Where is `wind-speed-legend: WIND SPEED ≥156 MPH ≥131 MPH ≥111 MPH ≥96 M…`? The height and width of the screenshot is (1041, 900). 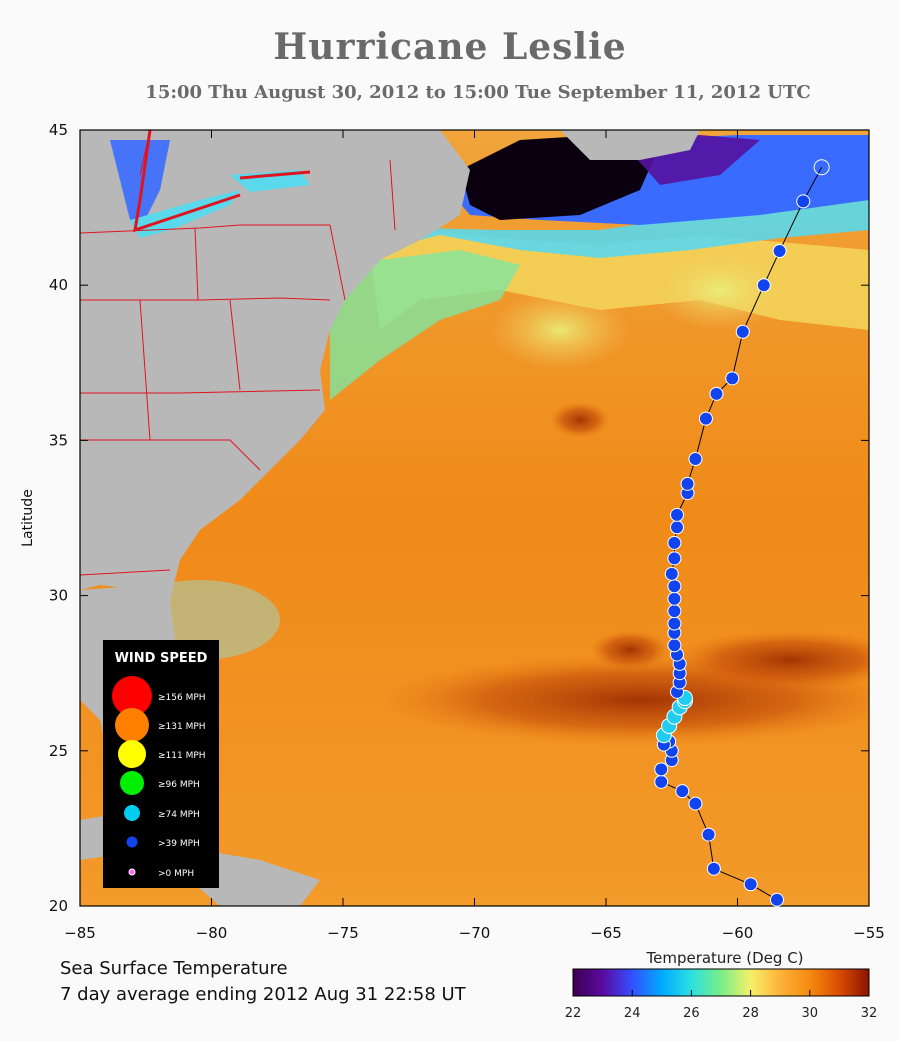 wind-speed-legend: WIND SPEED ≥156 MPH ≥131 MPH ≥111 MPH ≥96 M… is located at coordinates (161, 764).